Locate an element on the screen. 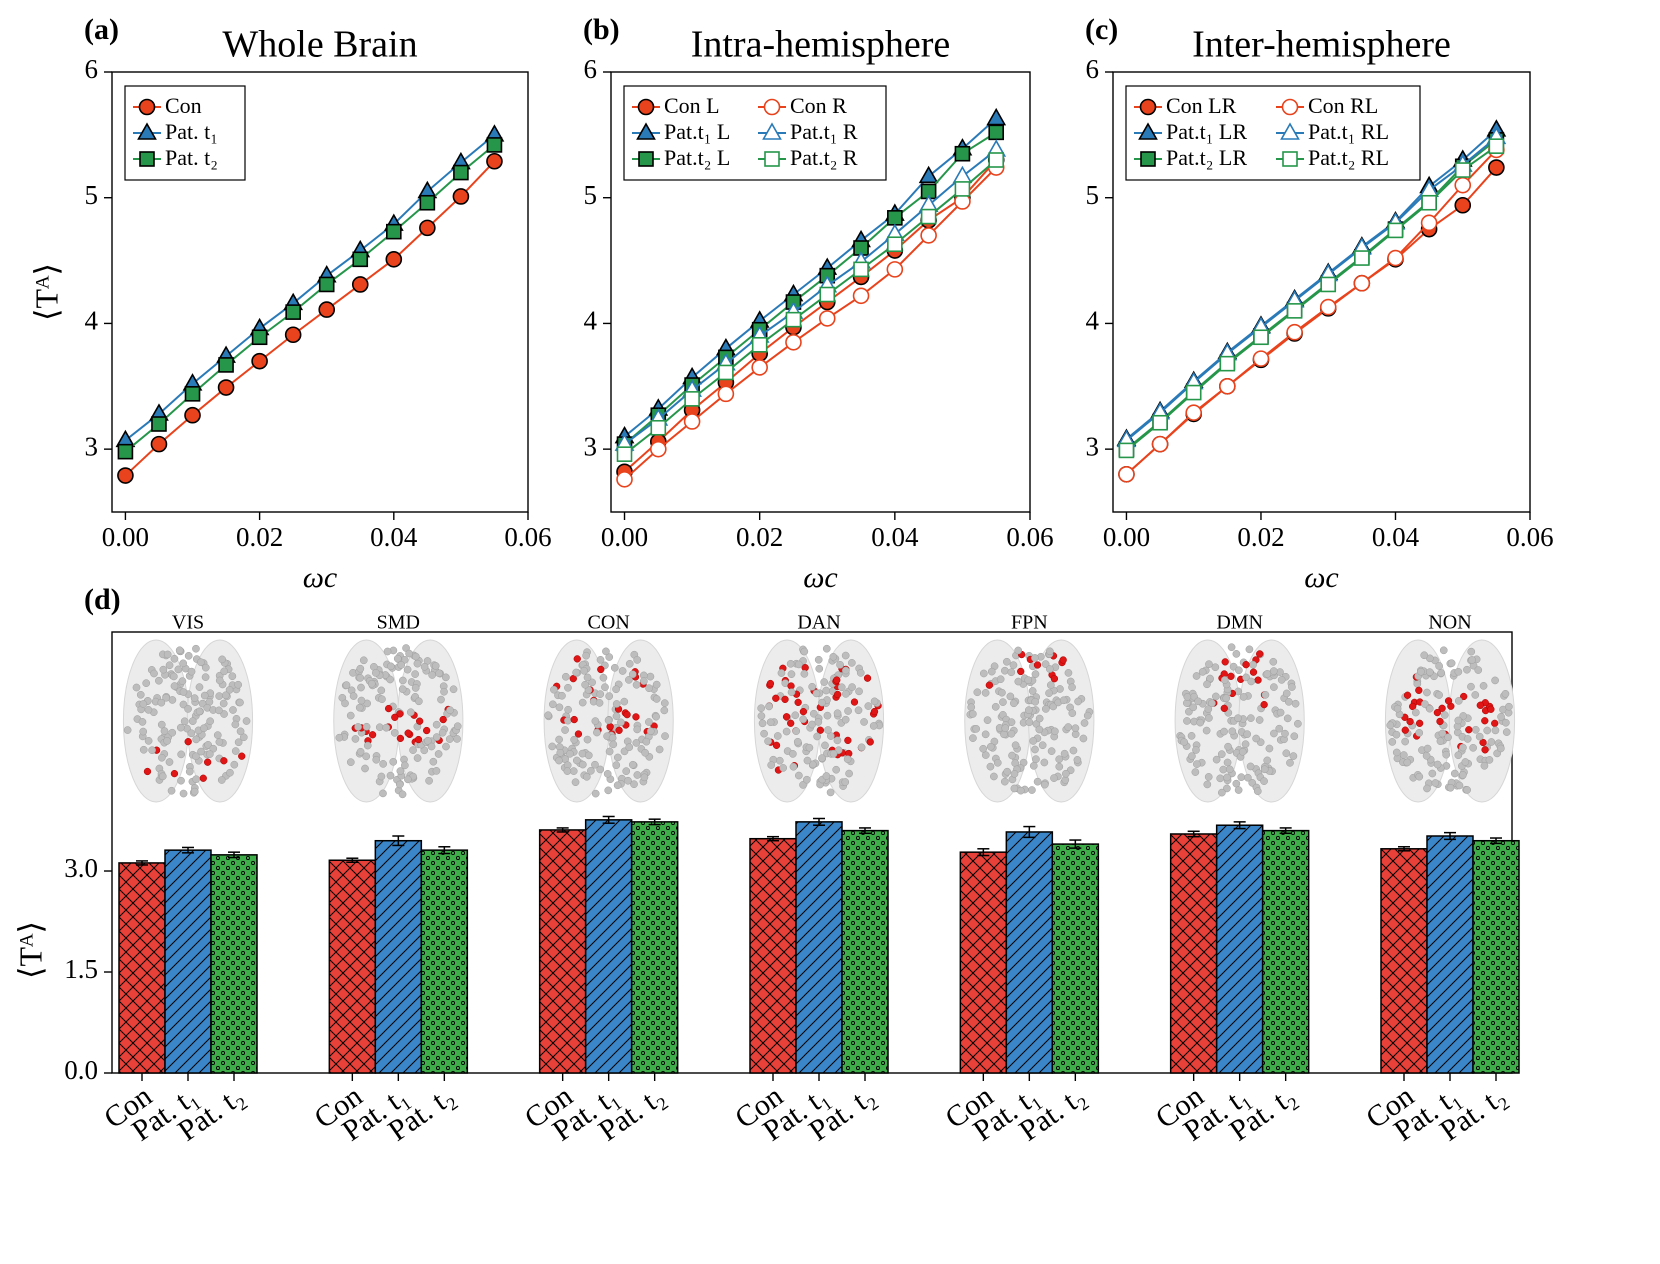 This screenshot has height=1264, width=1660. legend-label: Pat.t₁ LR is located at coordinates (1206, 131).